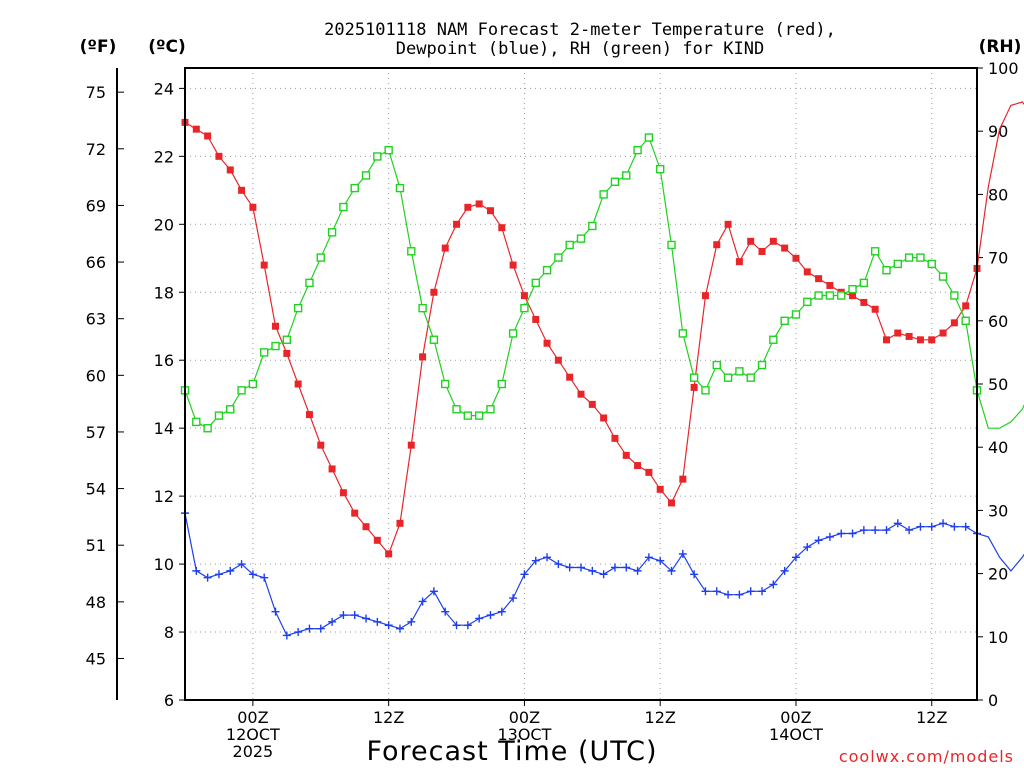  Describe the element at coordinates (164, 292) in the screenshot. I see `celsius-tick-label: 18` at that location.